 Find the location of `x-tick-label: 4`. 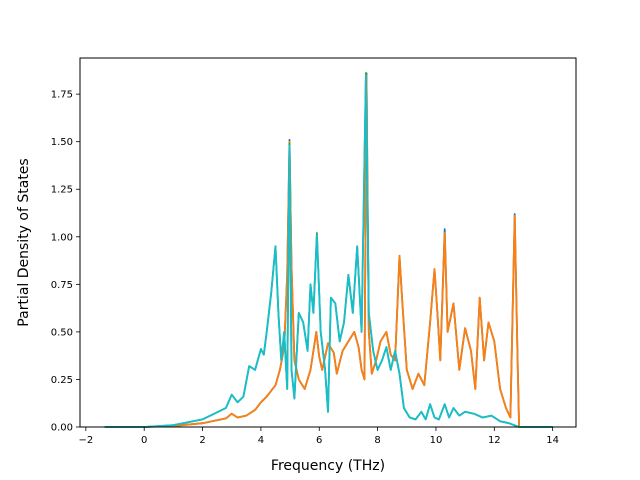

x-tick-label: 4 is located at coordinates (261, 440).